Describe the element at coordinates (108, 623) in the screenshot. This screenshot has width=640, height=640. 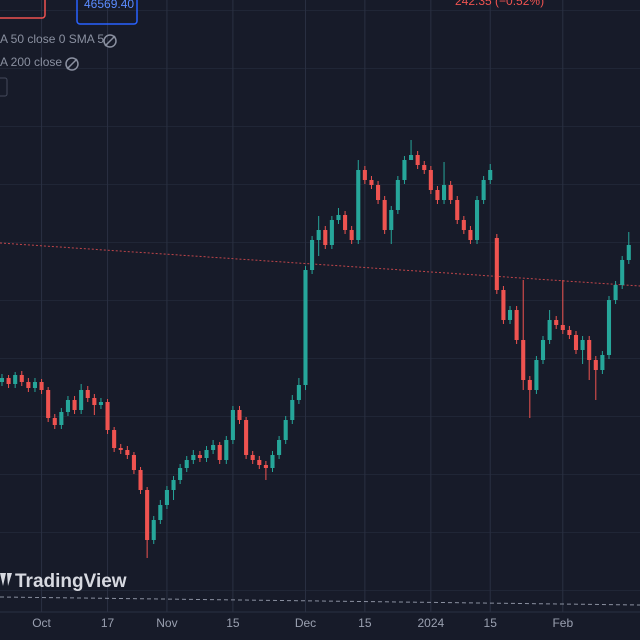
I see `x-tick-label: 17` at that location.